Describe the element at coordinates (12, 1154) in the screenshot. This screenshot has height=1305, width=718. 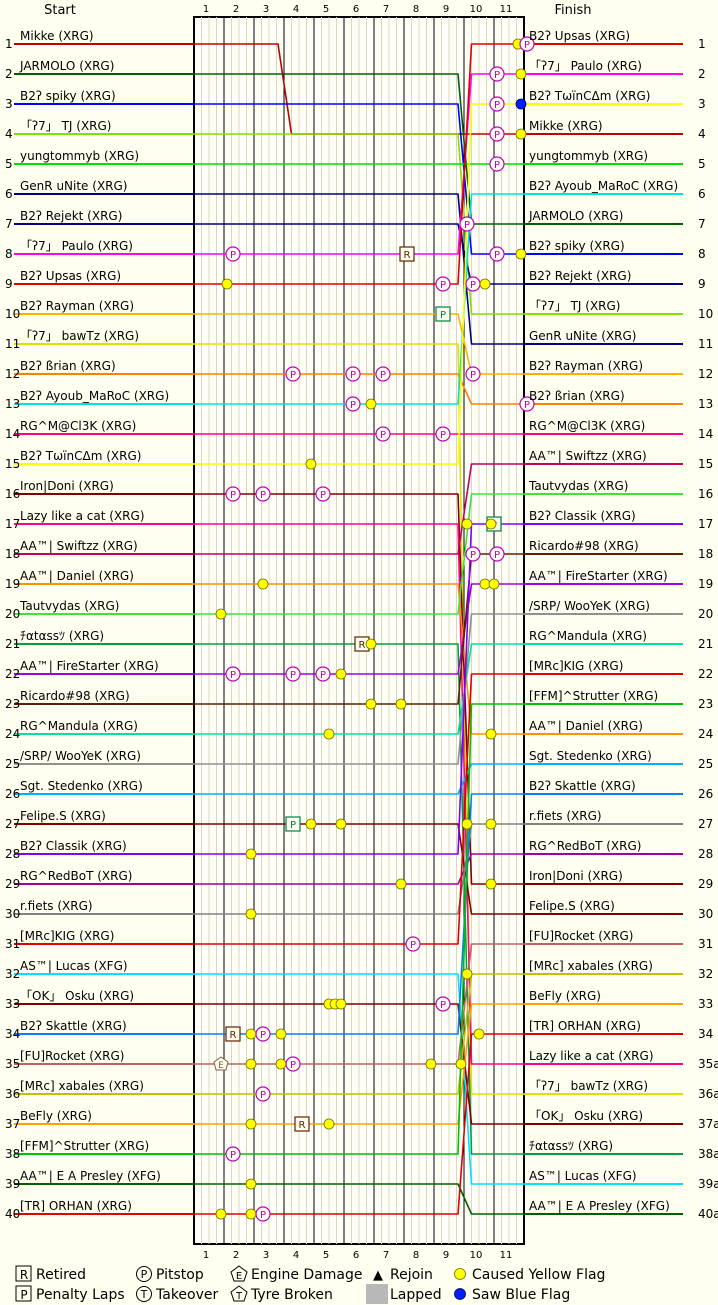
I see `start-position-label: 38` at that location.